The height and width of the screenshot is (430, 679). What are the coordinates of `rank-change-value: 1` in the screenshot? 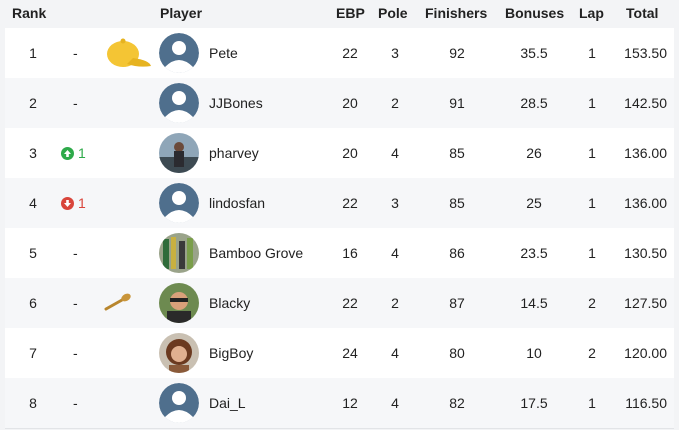 It's located at (82, 153).